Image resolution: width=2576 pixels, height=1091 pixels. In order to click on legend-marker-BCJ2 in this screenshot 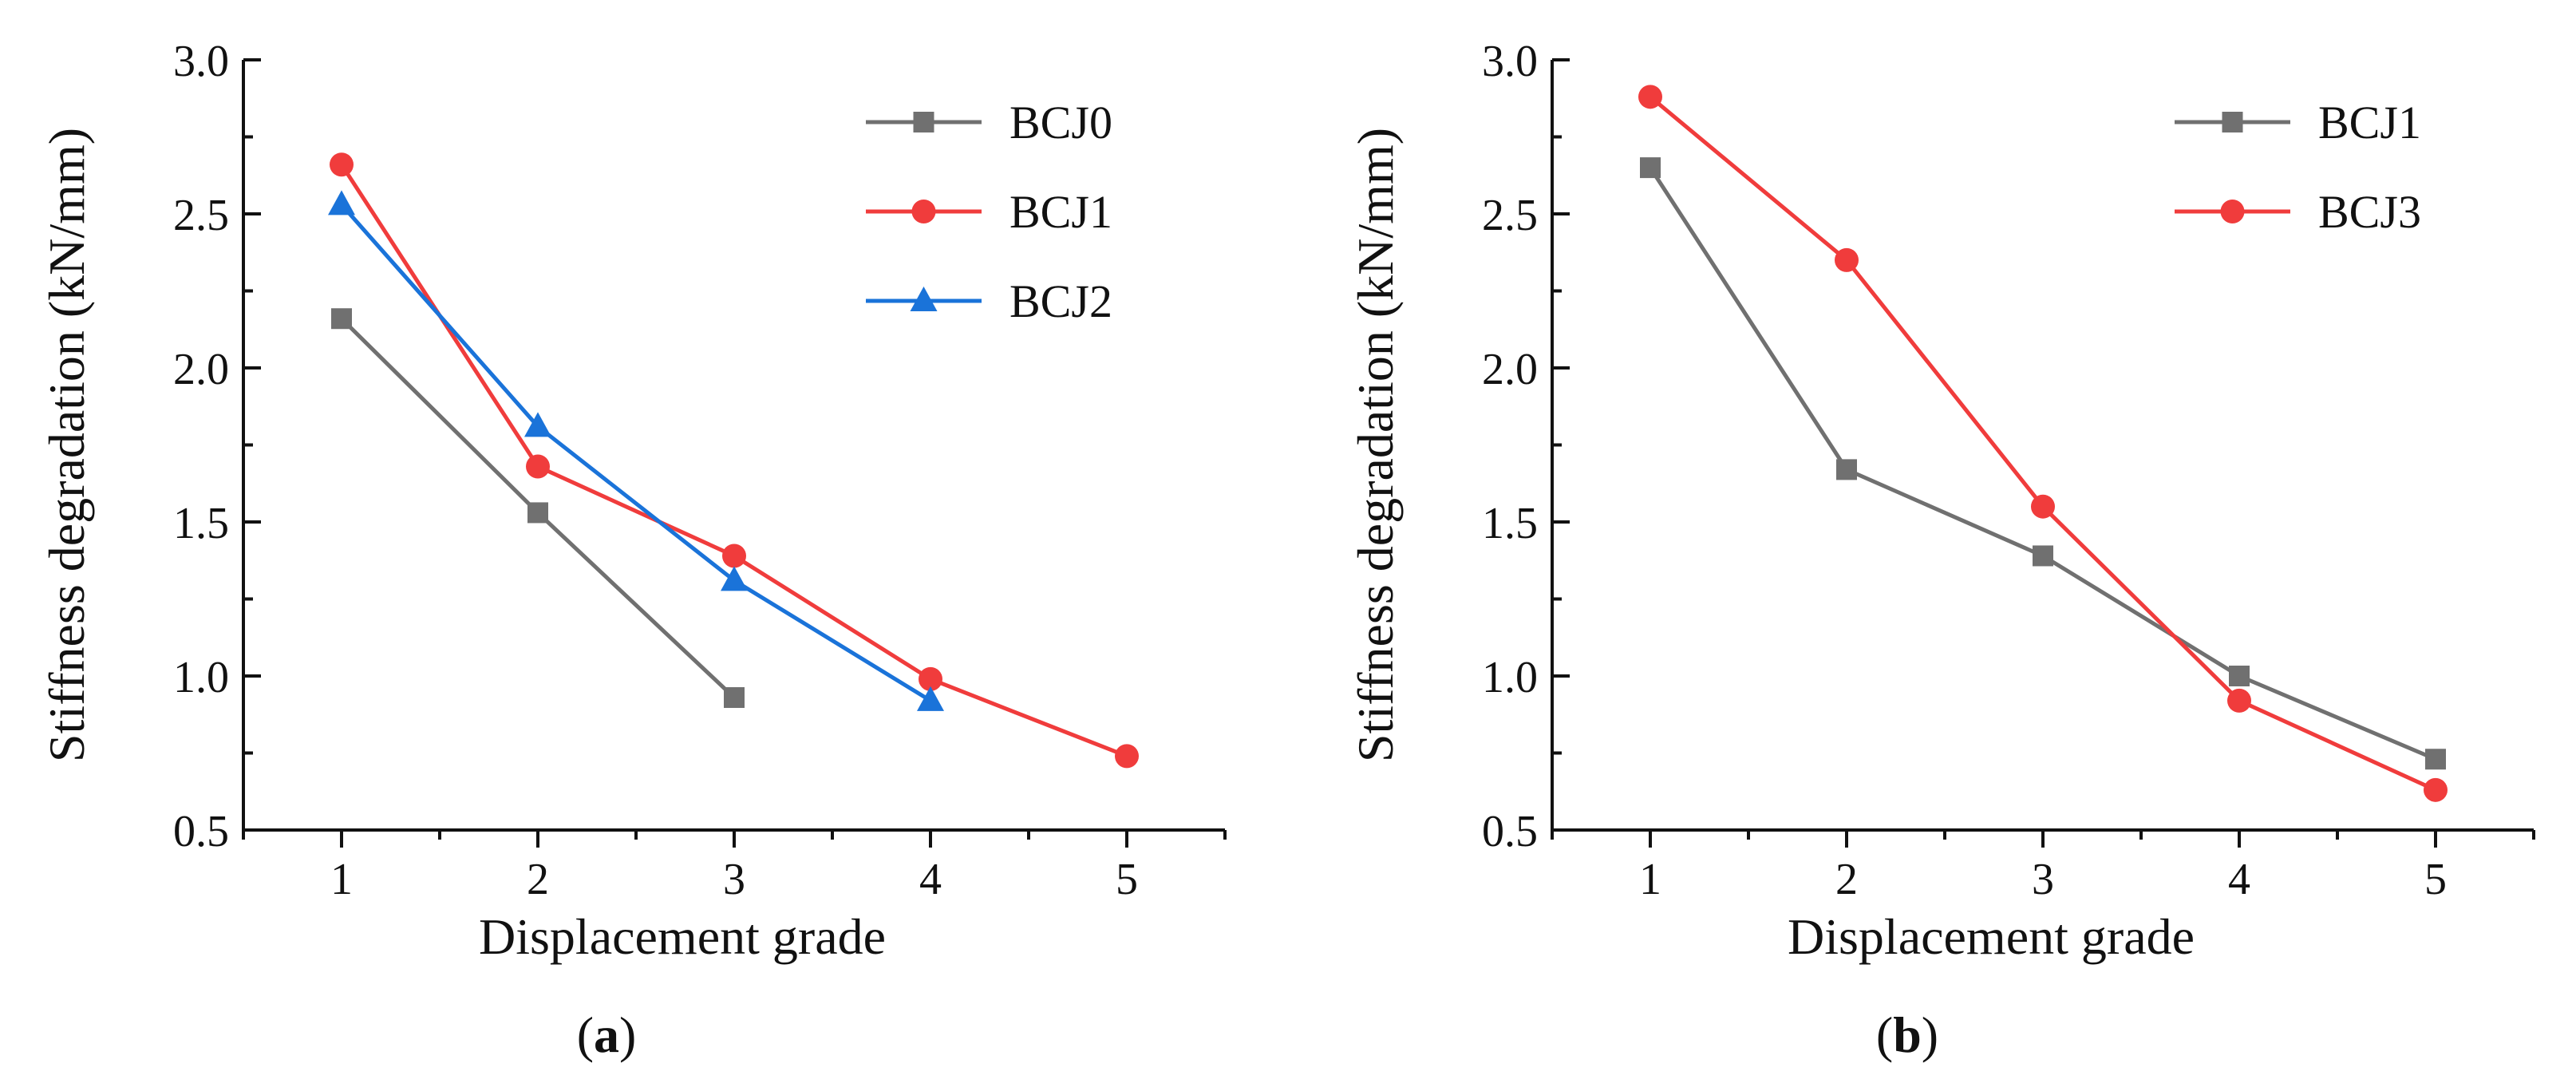, I will do `click(924, 299)`.